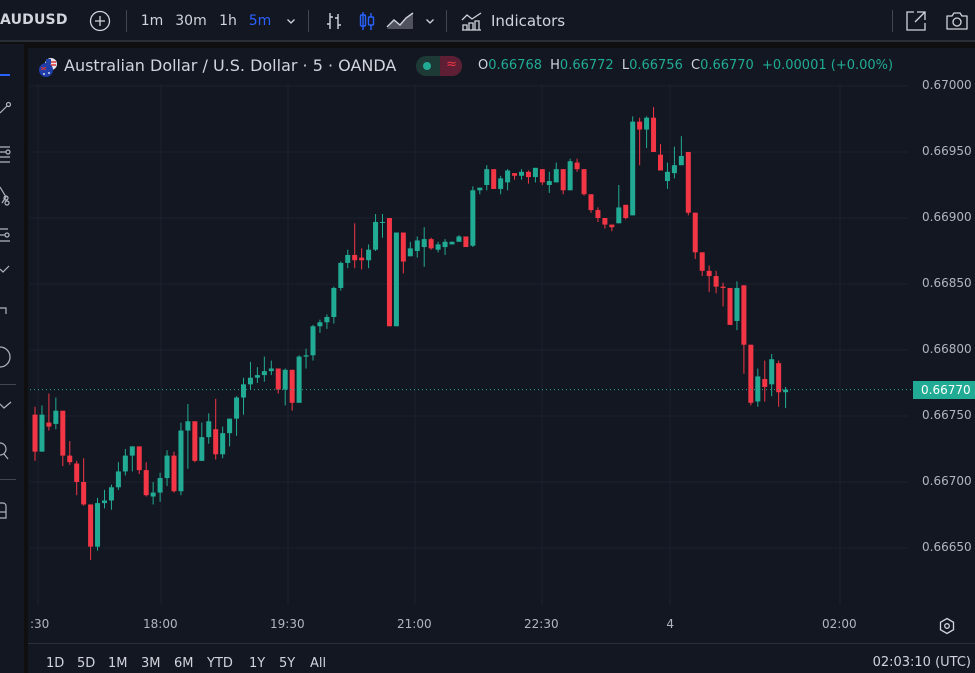 The image size is (975, 673). I want to click on time-axis-label: :30, so click(40, 624).